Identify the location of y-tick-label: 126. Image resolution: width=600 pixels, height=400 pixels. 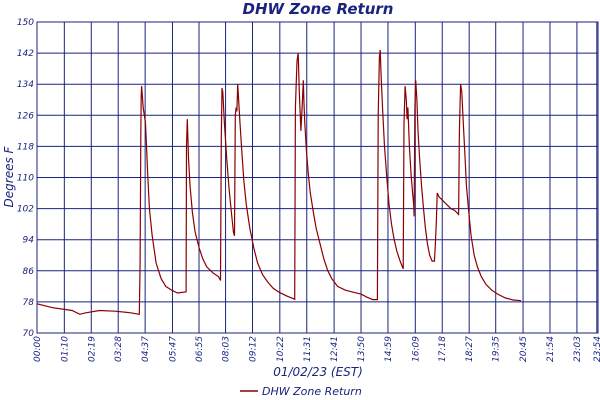
(25, 116).